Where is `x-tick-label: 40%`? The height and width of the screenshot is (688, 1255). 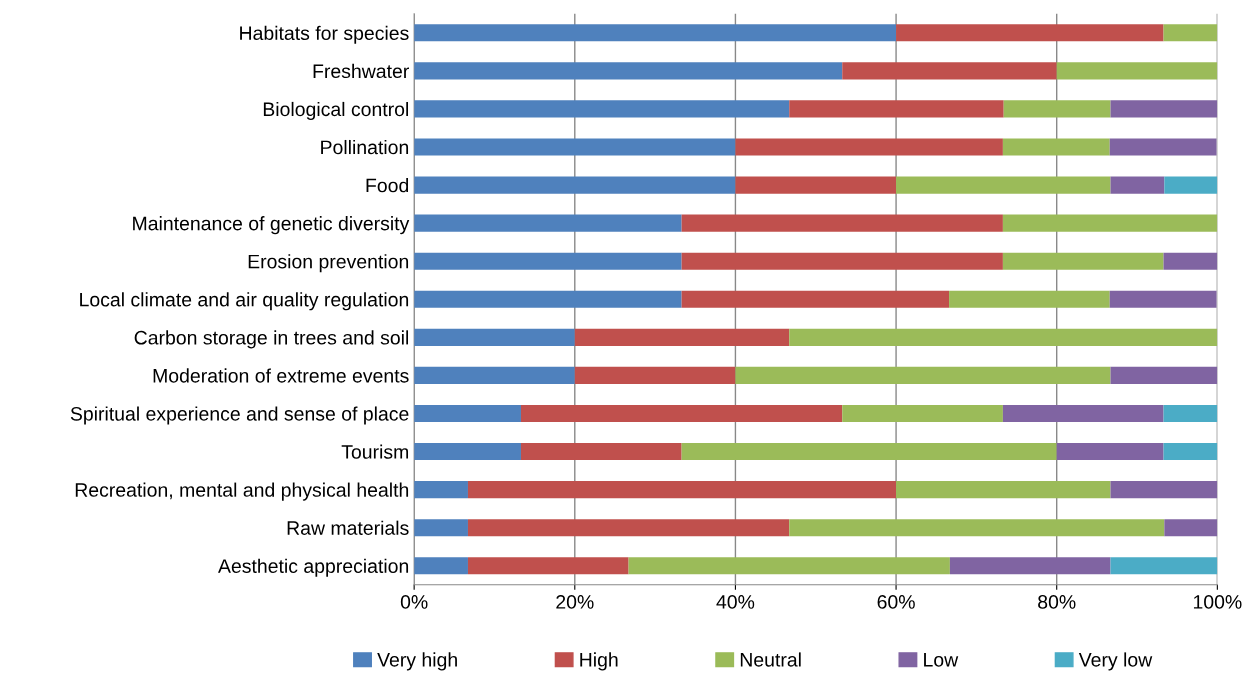
x-tick-label: 40% is located at coordinates (735, 602).